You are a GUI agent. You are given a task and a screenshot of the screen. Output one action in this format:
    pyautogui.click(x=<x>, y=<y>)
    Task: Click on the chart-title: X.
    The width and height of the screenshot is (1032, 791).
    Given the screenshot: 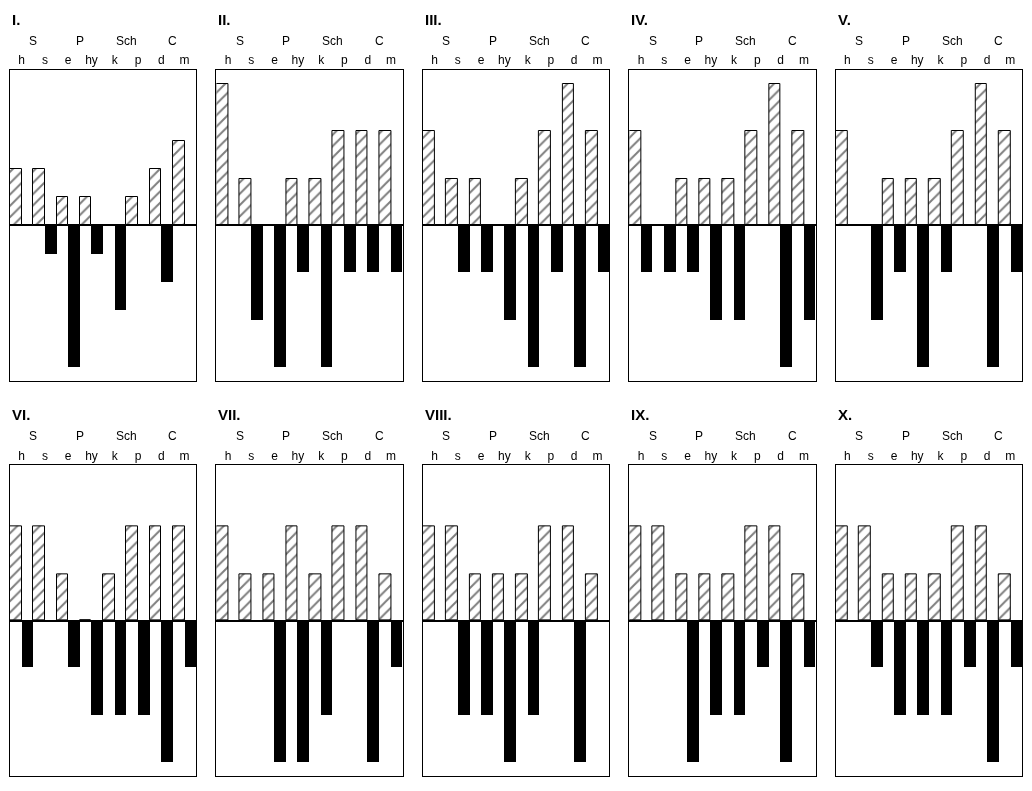 What is the action you would take?
    pyautogui.click(x=845, y=414)
    